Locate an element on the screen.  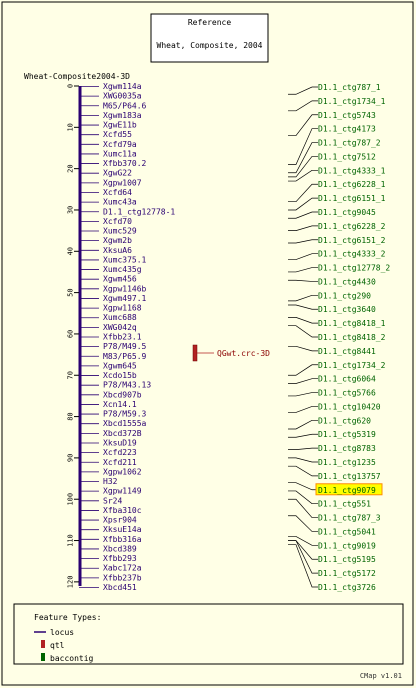
marker-label: Xgwm456 is located at coordinates (120, 279).